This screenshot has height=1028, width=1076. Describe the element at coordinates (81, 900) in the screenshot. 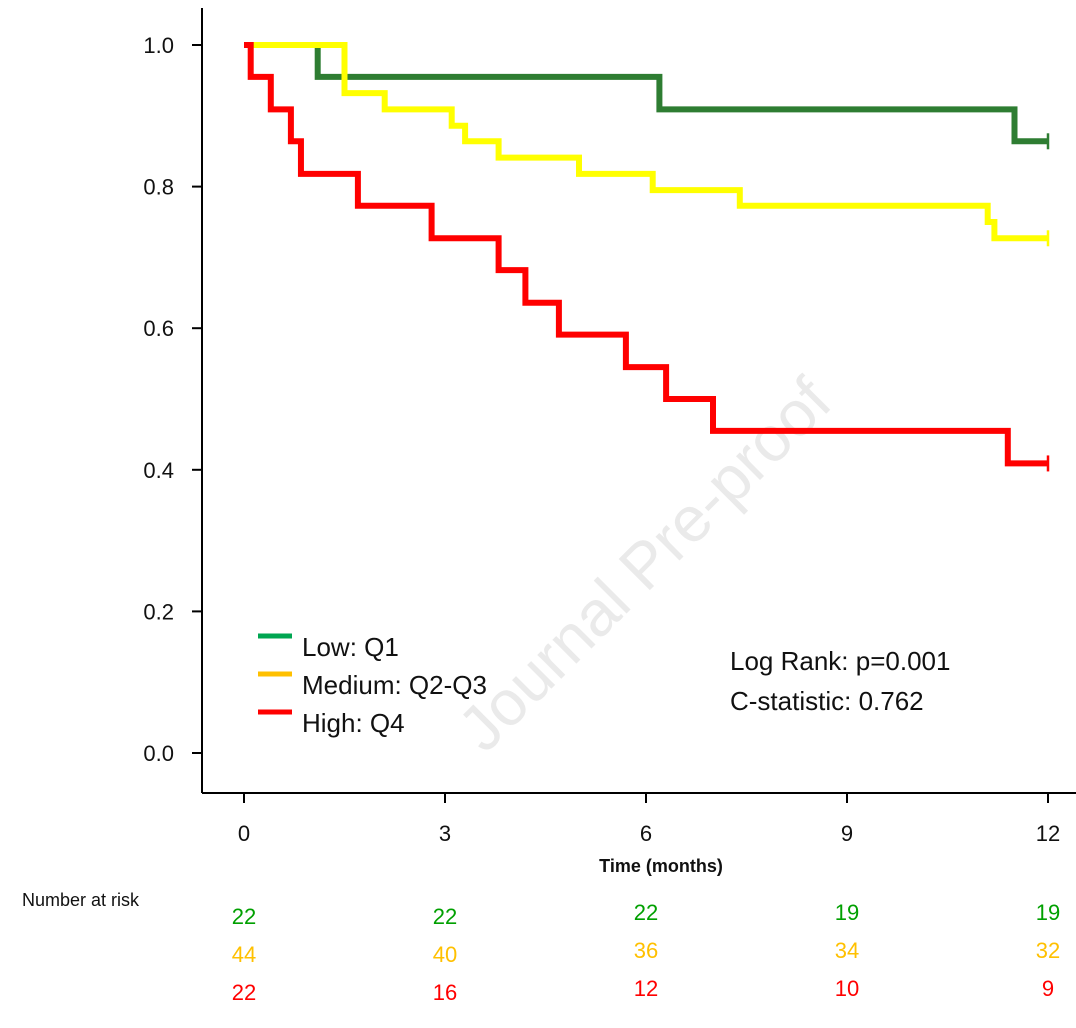

I see `risk-table-title: Number at risk` at that location.